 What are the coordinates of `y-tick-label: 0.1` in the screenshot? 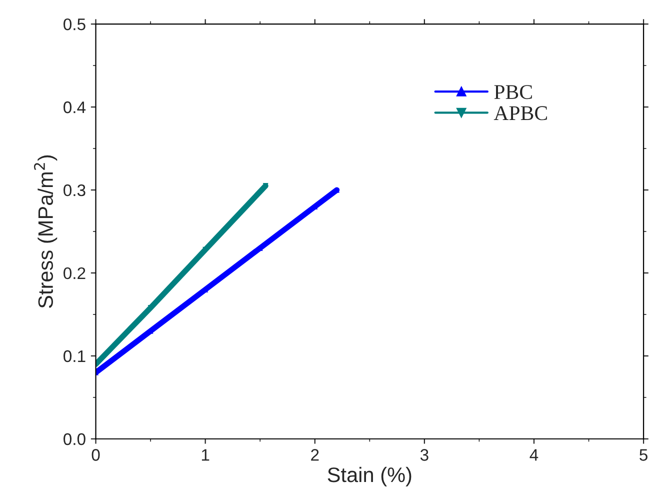 It's located at (75, 356).